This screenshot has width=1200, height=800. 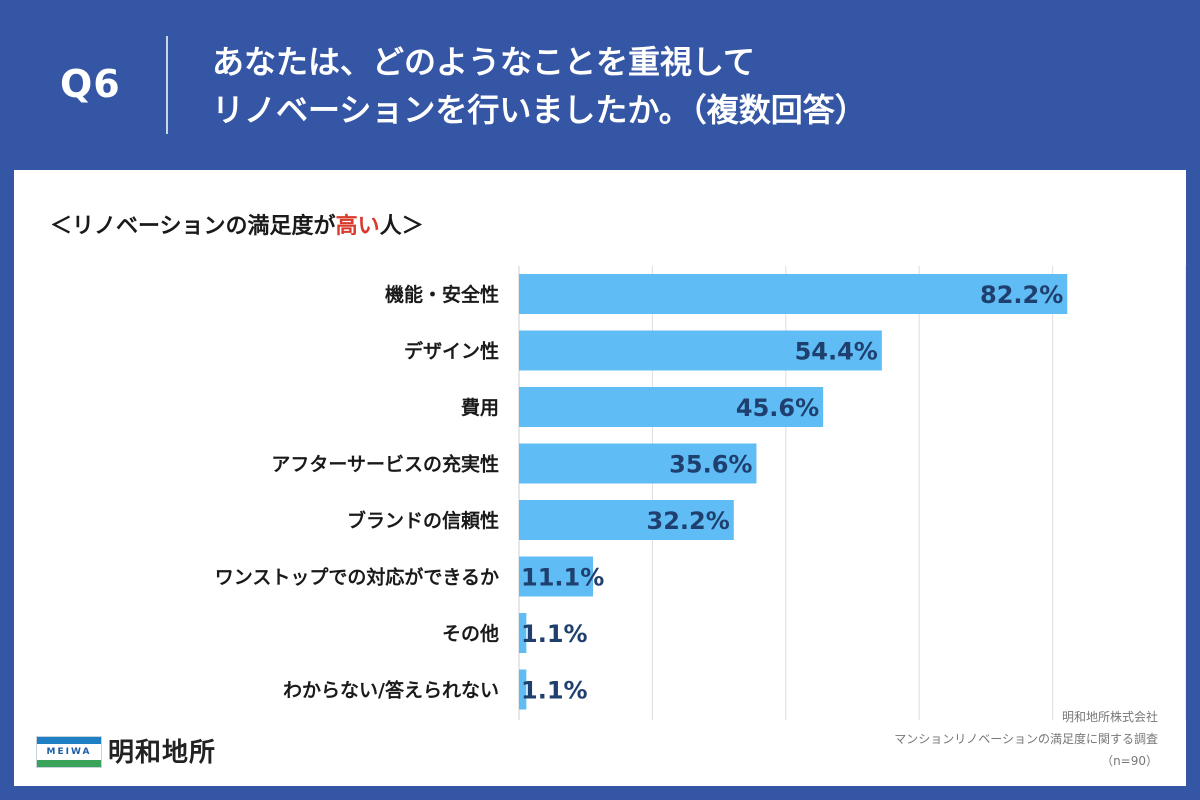 I want to click on category-label: わからない/答えられない, so click(x=391, y=690).